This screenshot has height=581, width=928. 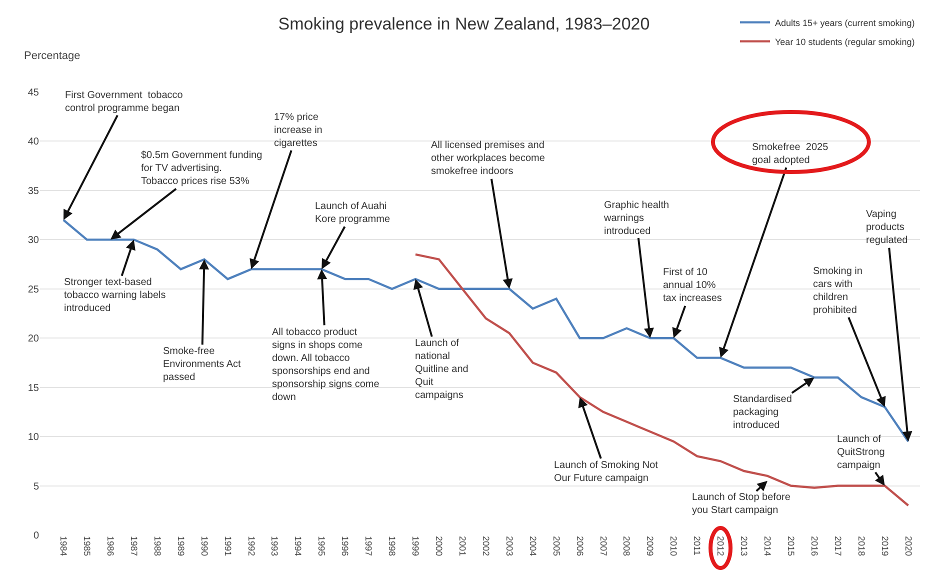 I want to click on x-tick-label: 2007, so click(x=603, y=546).